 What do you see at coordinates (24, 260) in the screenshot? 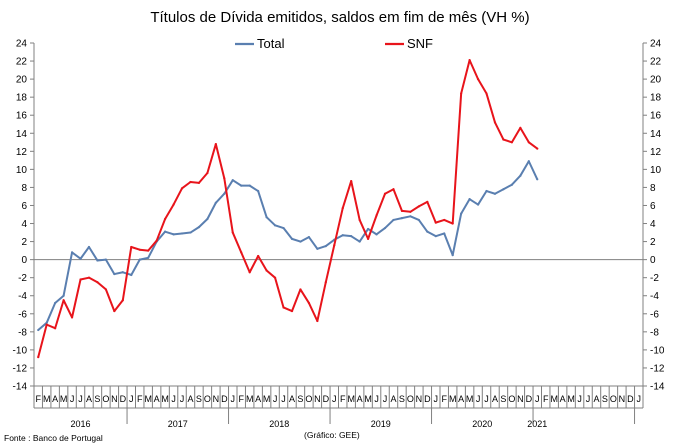
I see `y-tick-label-left: 0` at bounding box center [24, 260].